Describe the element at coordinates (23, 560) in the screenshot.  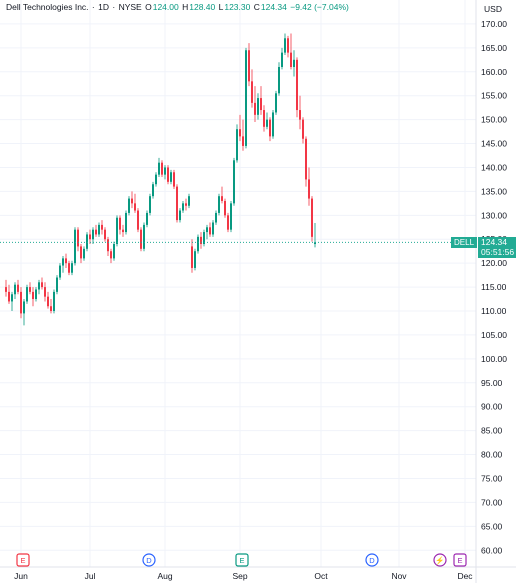
I see `event-earnings-icon: E` at that location.